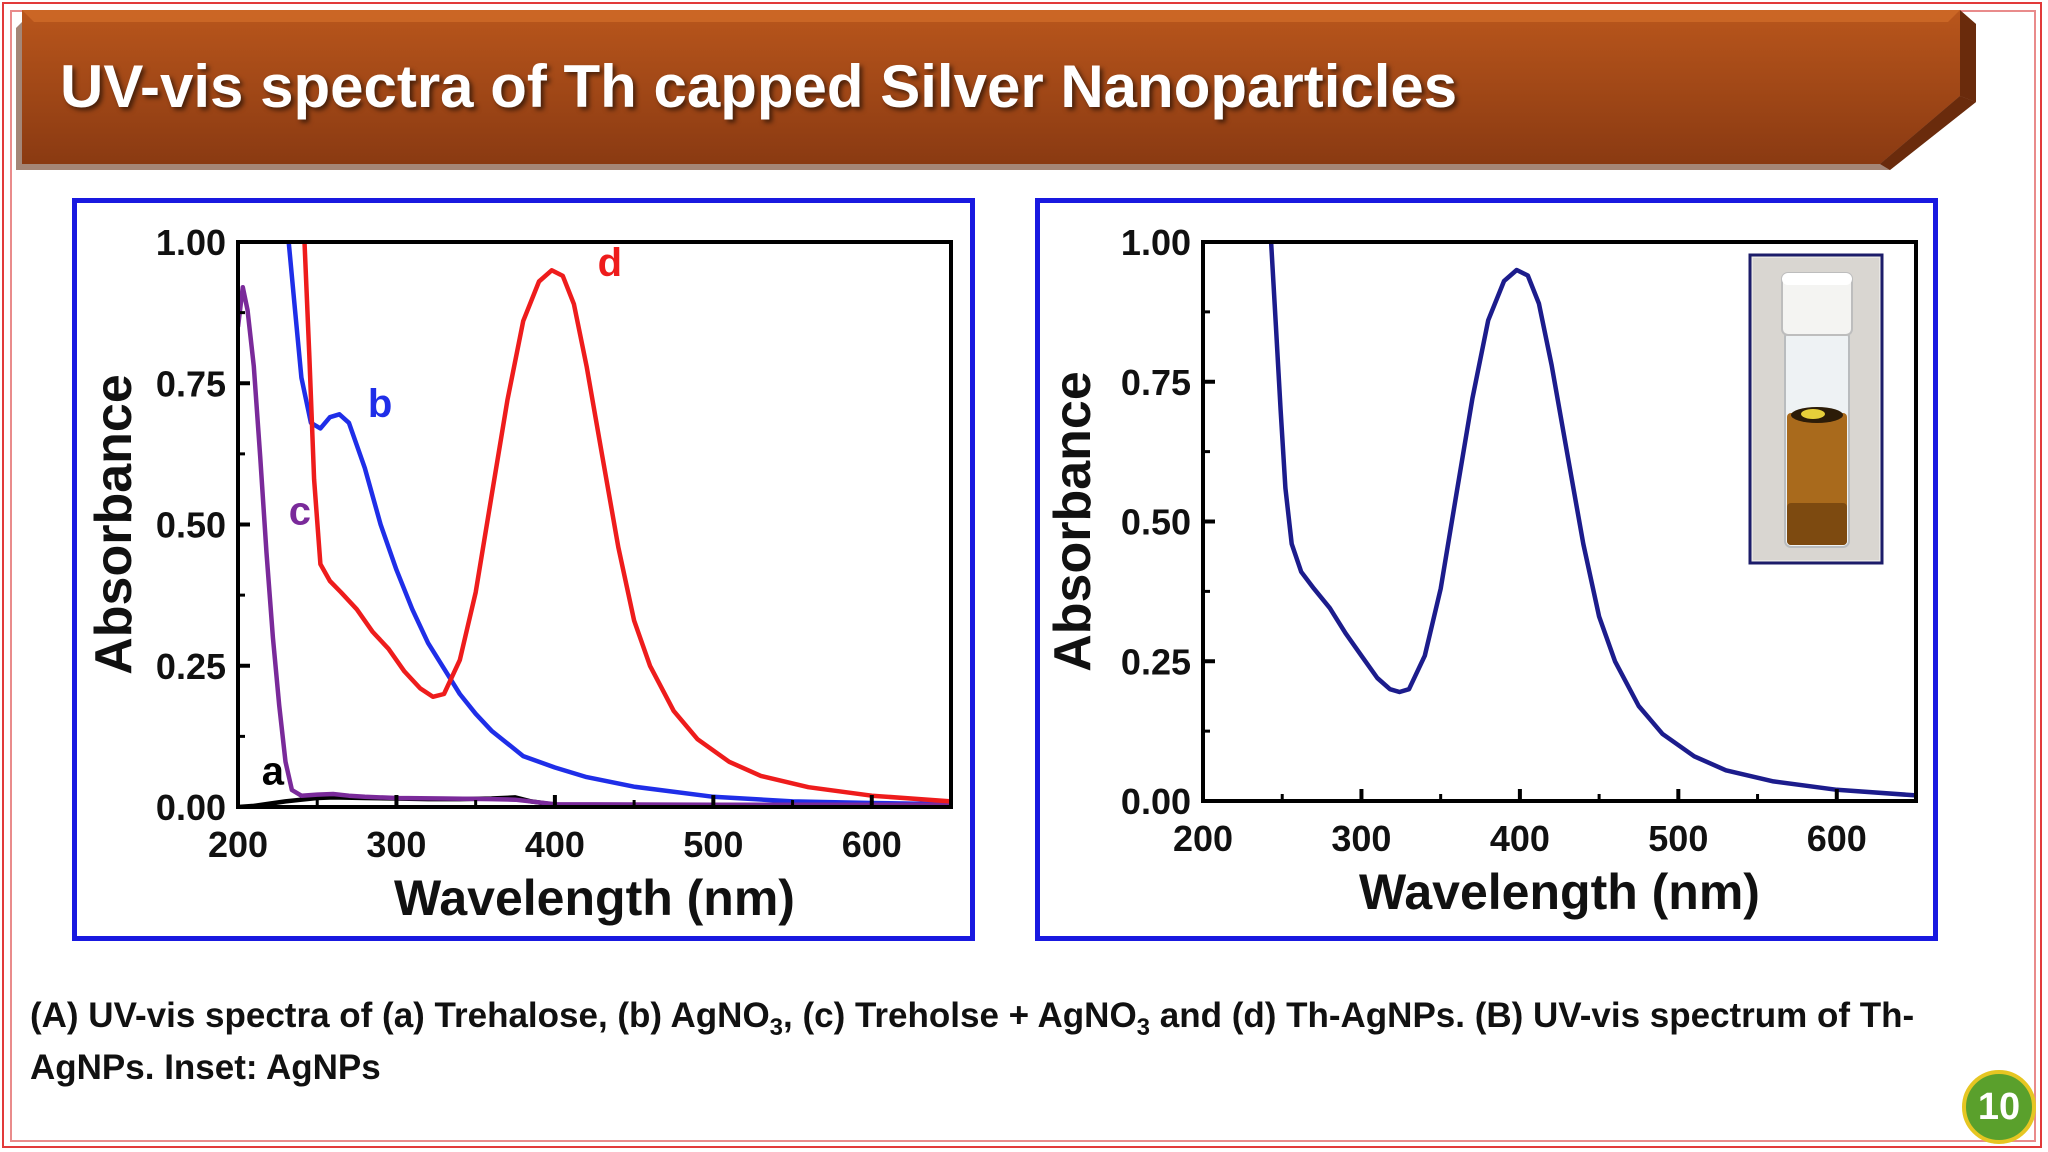  I want to click on title-banner, so click(996, 90).